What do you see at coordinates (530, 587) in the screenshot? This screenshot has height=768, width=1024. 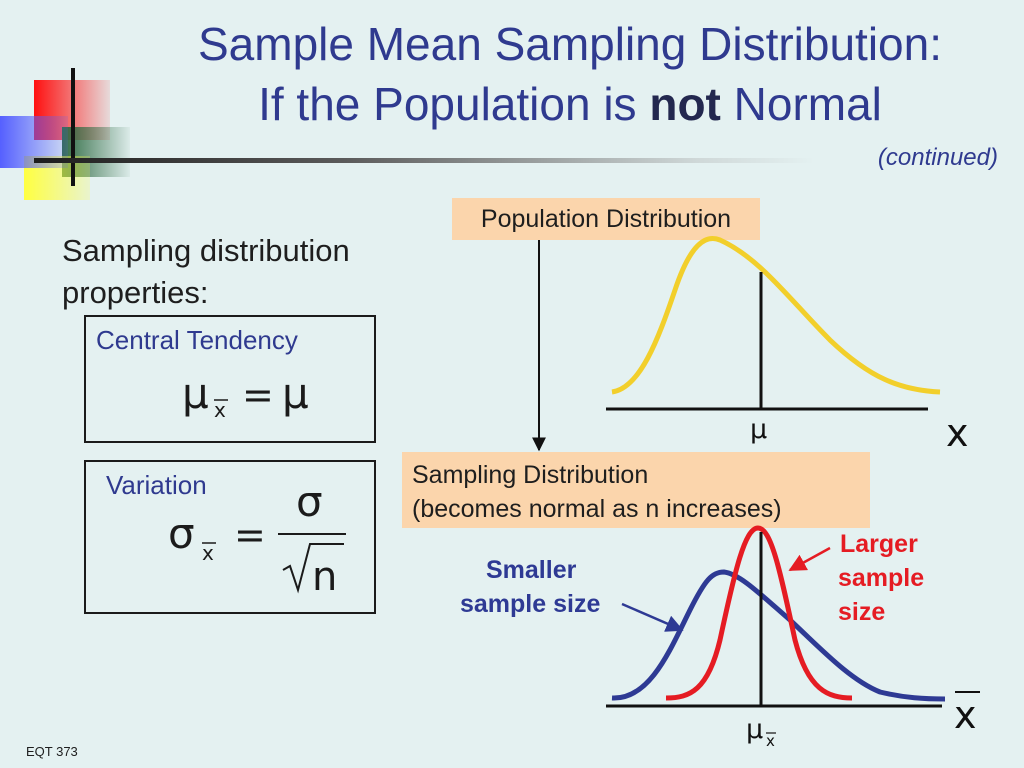 I see `smaller-sample-annotation: Smaller sample size` at bounding box center [530, 587].